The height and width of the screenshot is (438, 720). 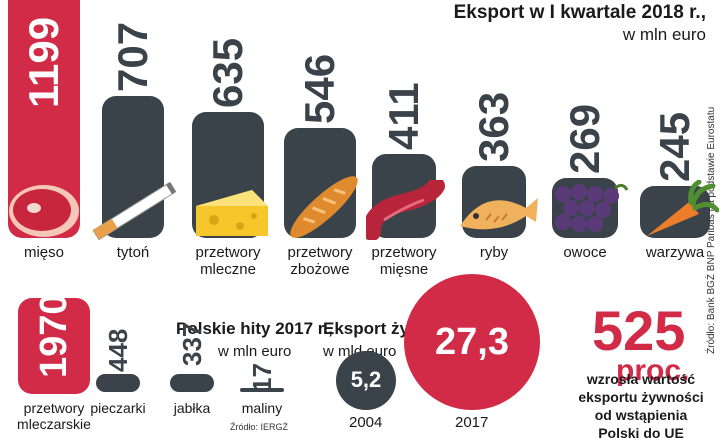 What do you see at coordinates (319, 88) in the screenshot?
I see `bar-value-label: 546` at bounding box center [319, 88].